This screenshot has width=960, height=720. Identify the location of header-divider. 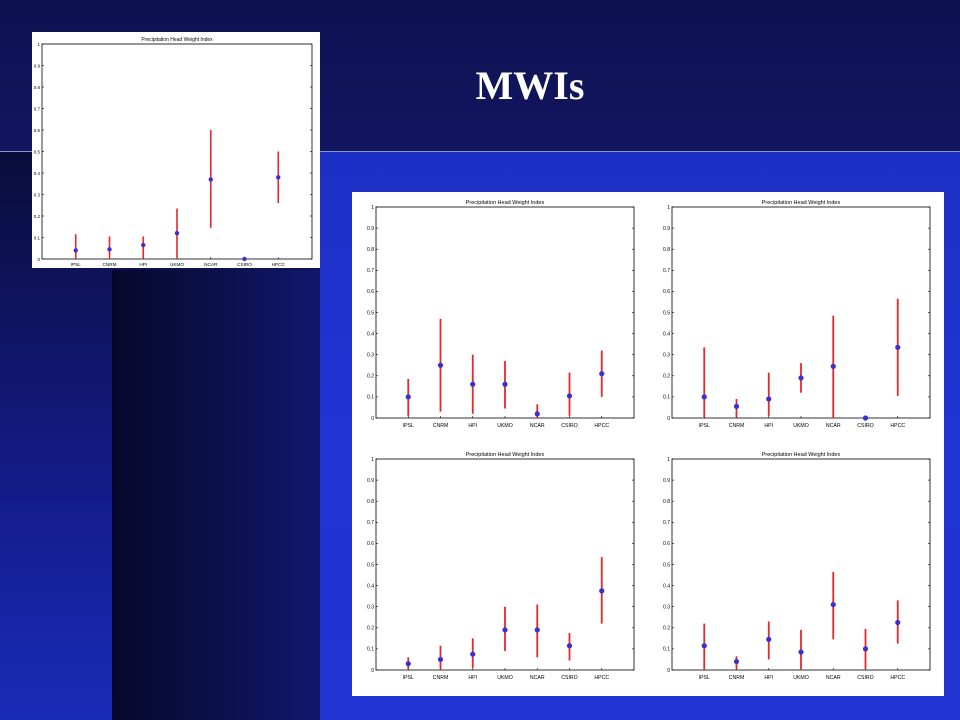
(480, 151).